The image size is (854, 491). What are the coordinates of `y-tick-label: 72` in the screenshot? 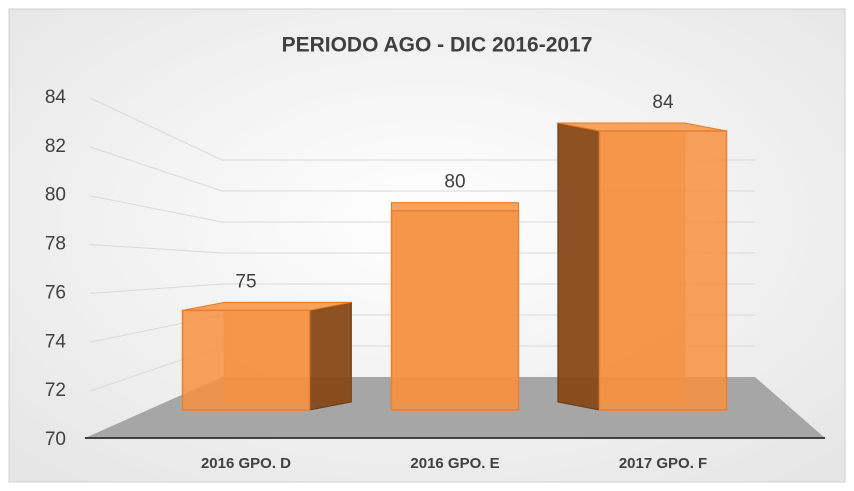 It's located at (55, 390).